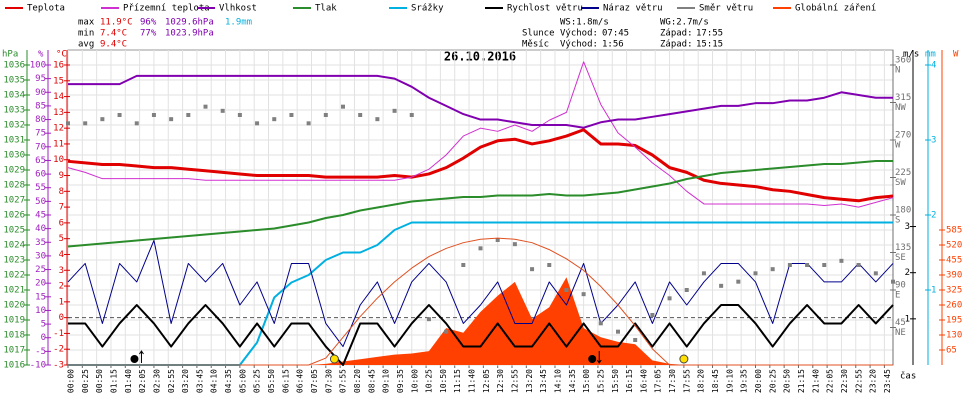 The height and width of the screenshot is (400, 966). Describe the element at coordinates (592, 359) in the screenshot. I see `moon-marker` at that location.